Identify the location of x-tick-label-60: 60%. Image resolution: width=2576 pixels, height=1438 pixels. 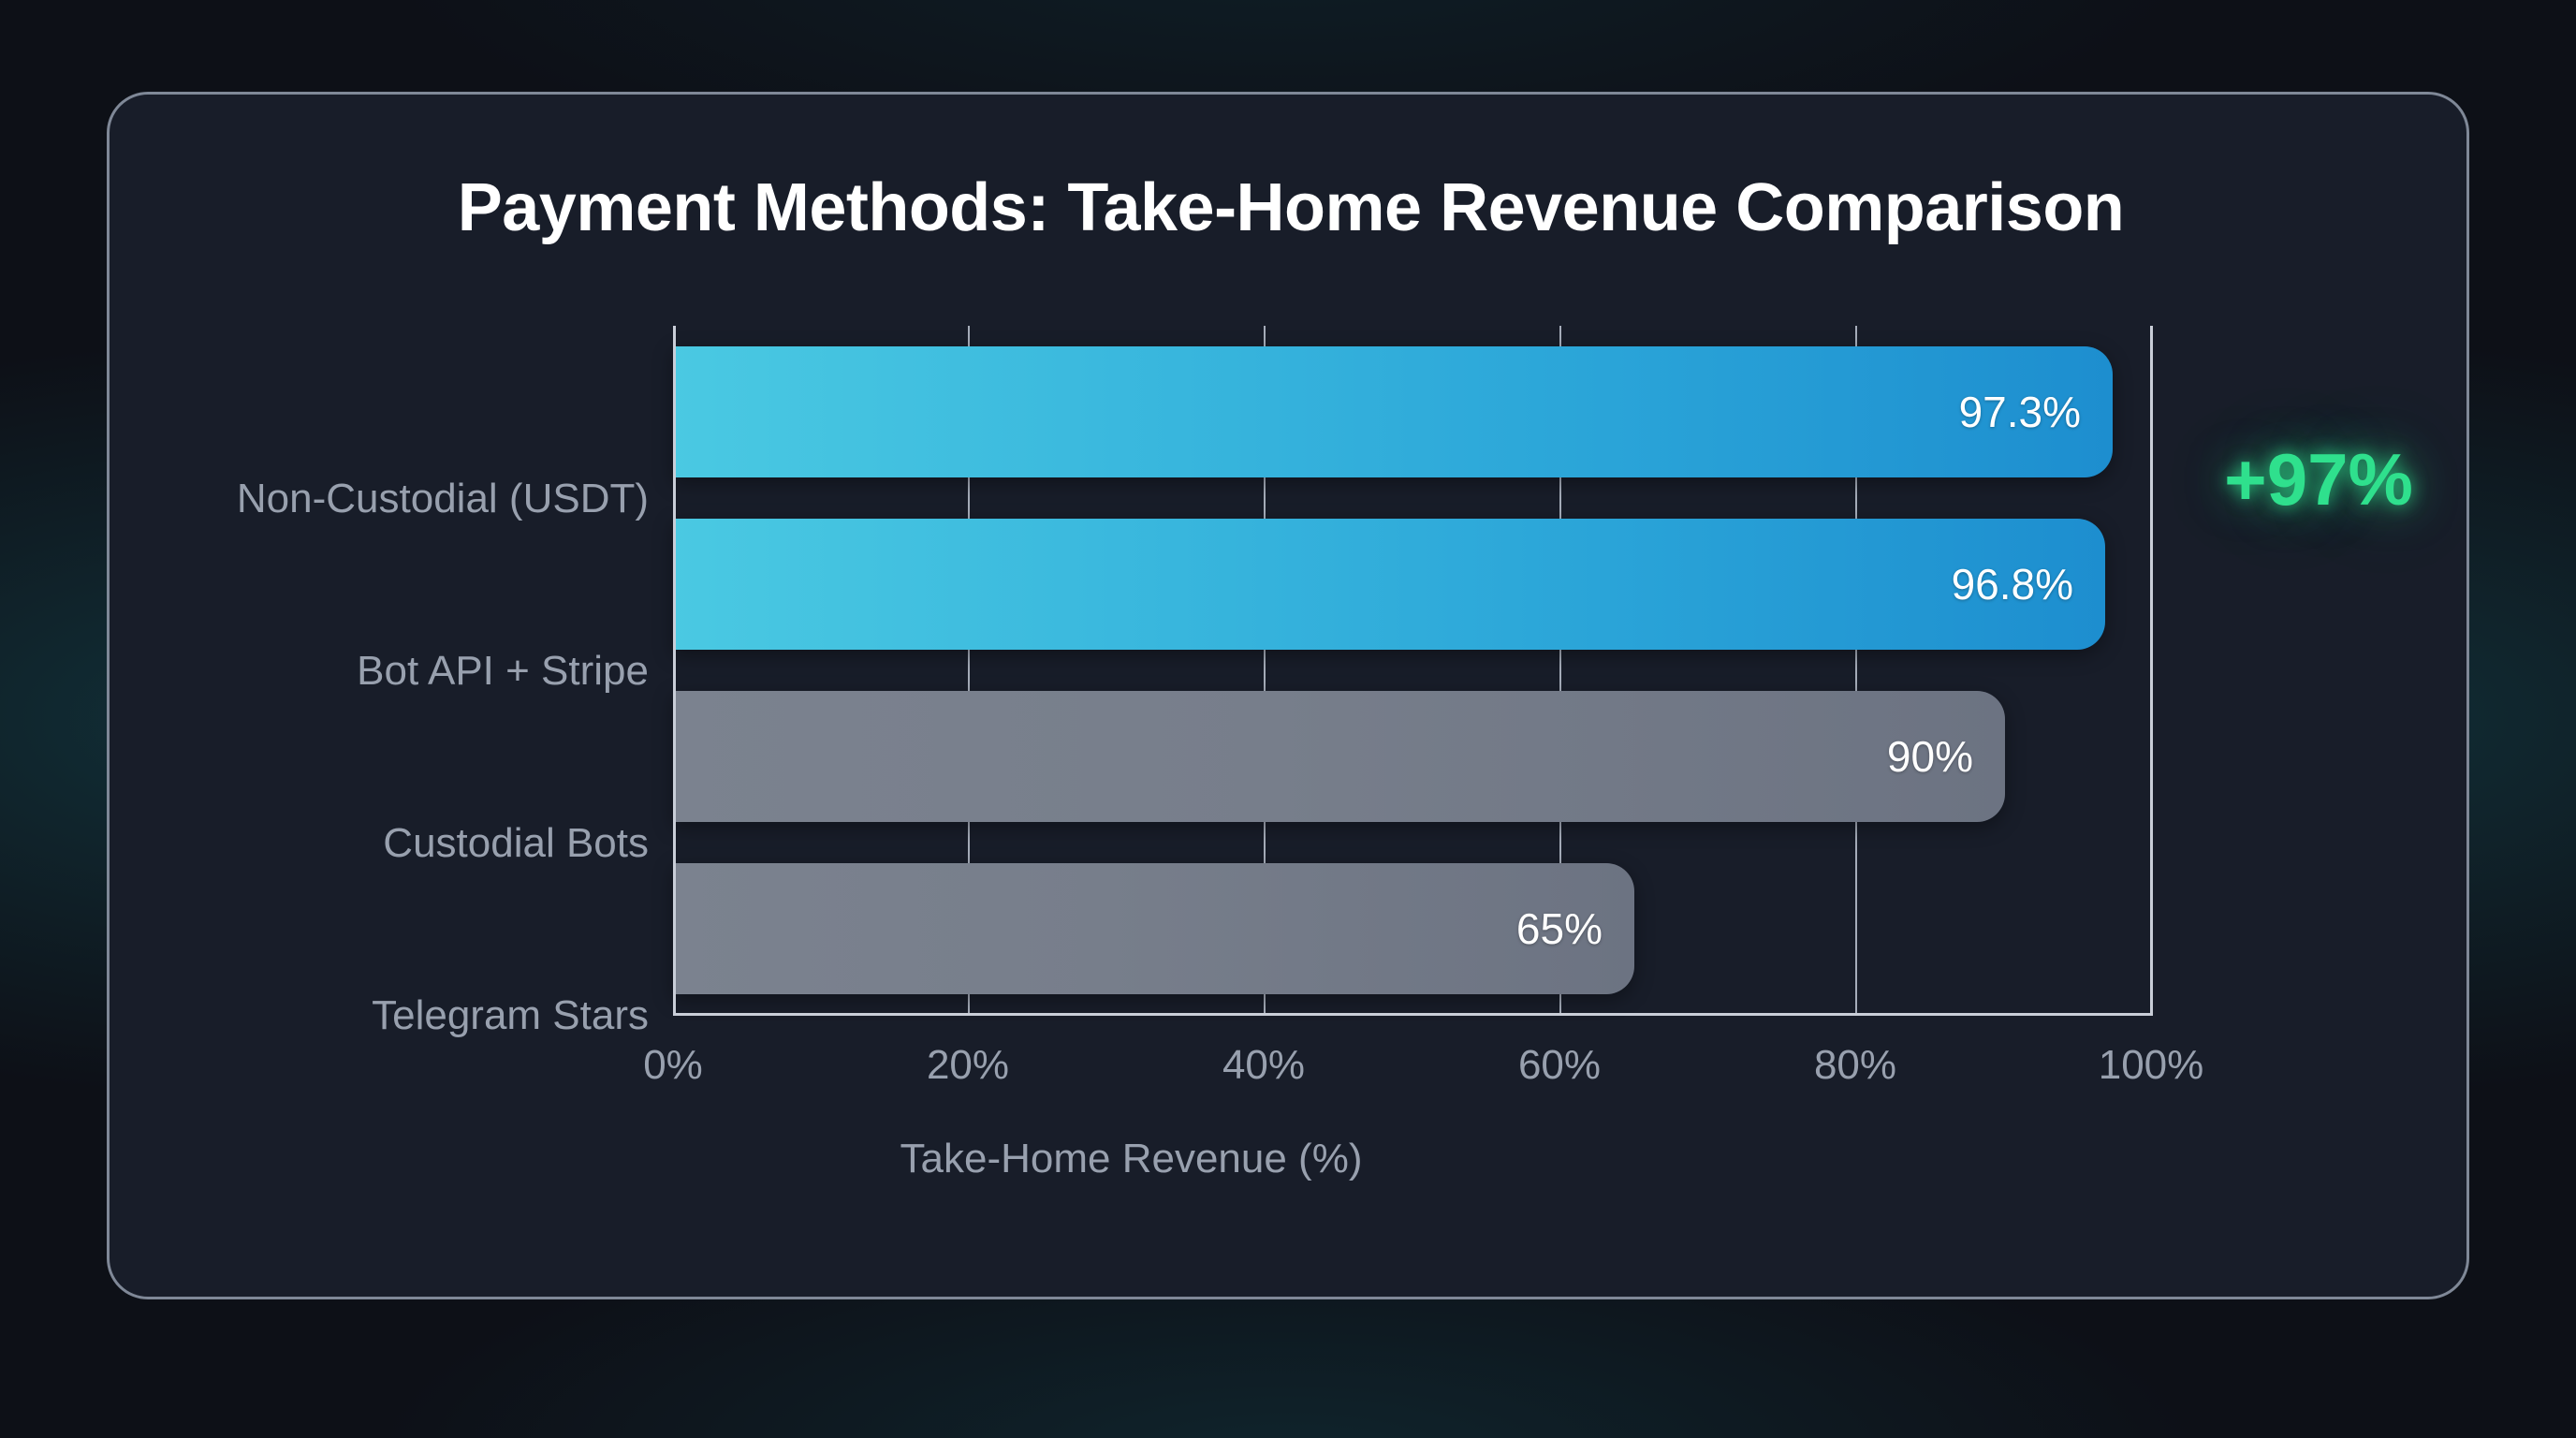
(1560, 1065).